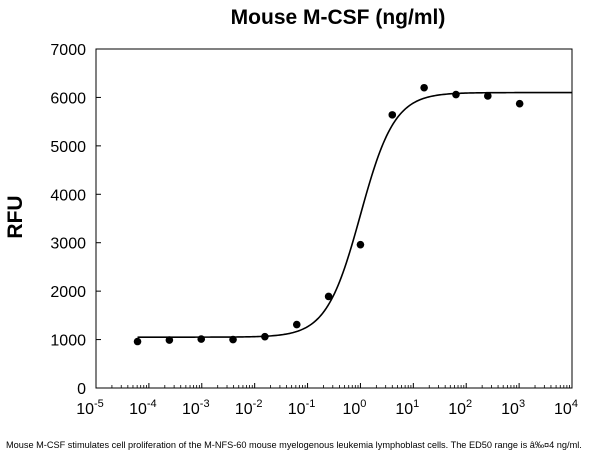 This screenshot has width=600, height=474. I want to click on y-tick-label: 5000, so click(68, 147).